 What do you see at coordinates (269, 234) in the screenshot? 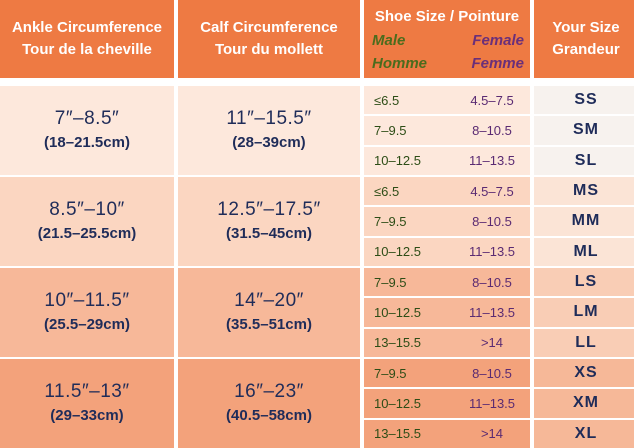
I see `calf-cm: (31.5–45cm)` at bounding box center [269, 234].